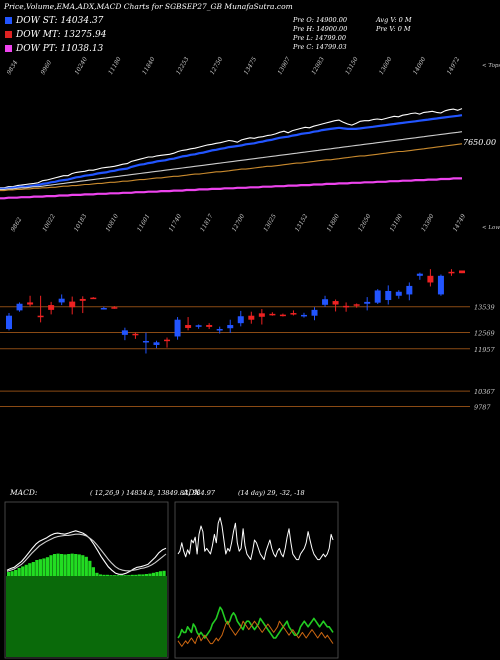 Image resolution: width=500 pixels, height=660 pixels. What do you see at coordinates (393, 29) in the screenshot?
I see `quote-prev-volume: Pre V: 0 M` at bounding box center [393, 29].